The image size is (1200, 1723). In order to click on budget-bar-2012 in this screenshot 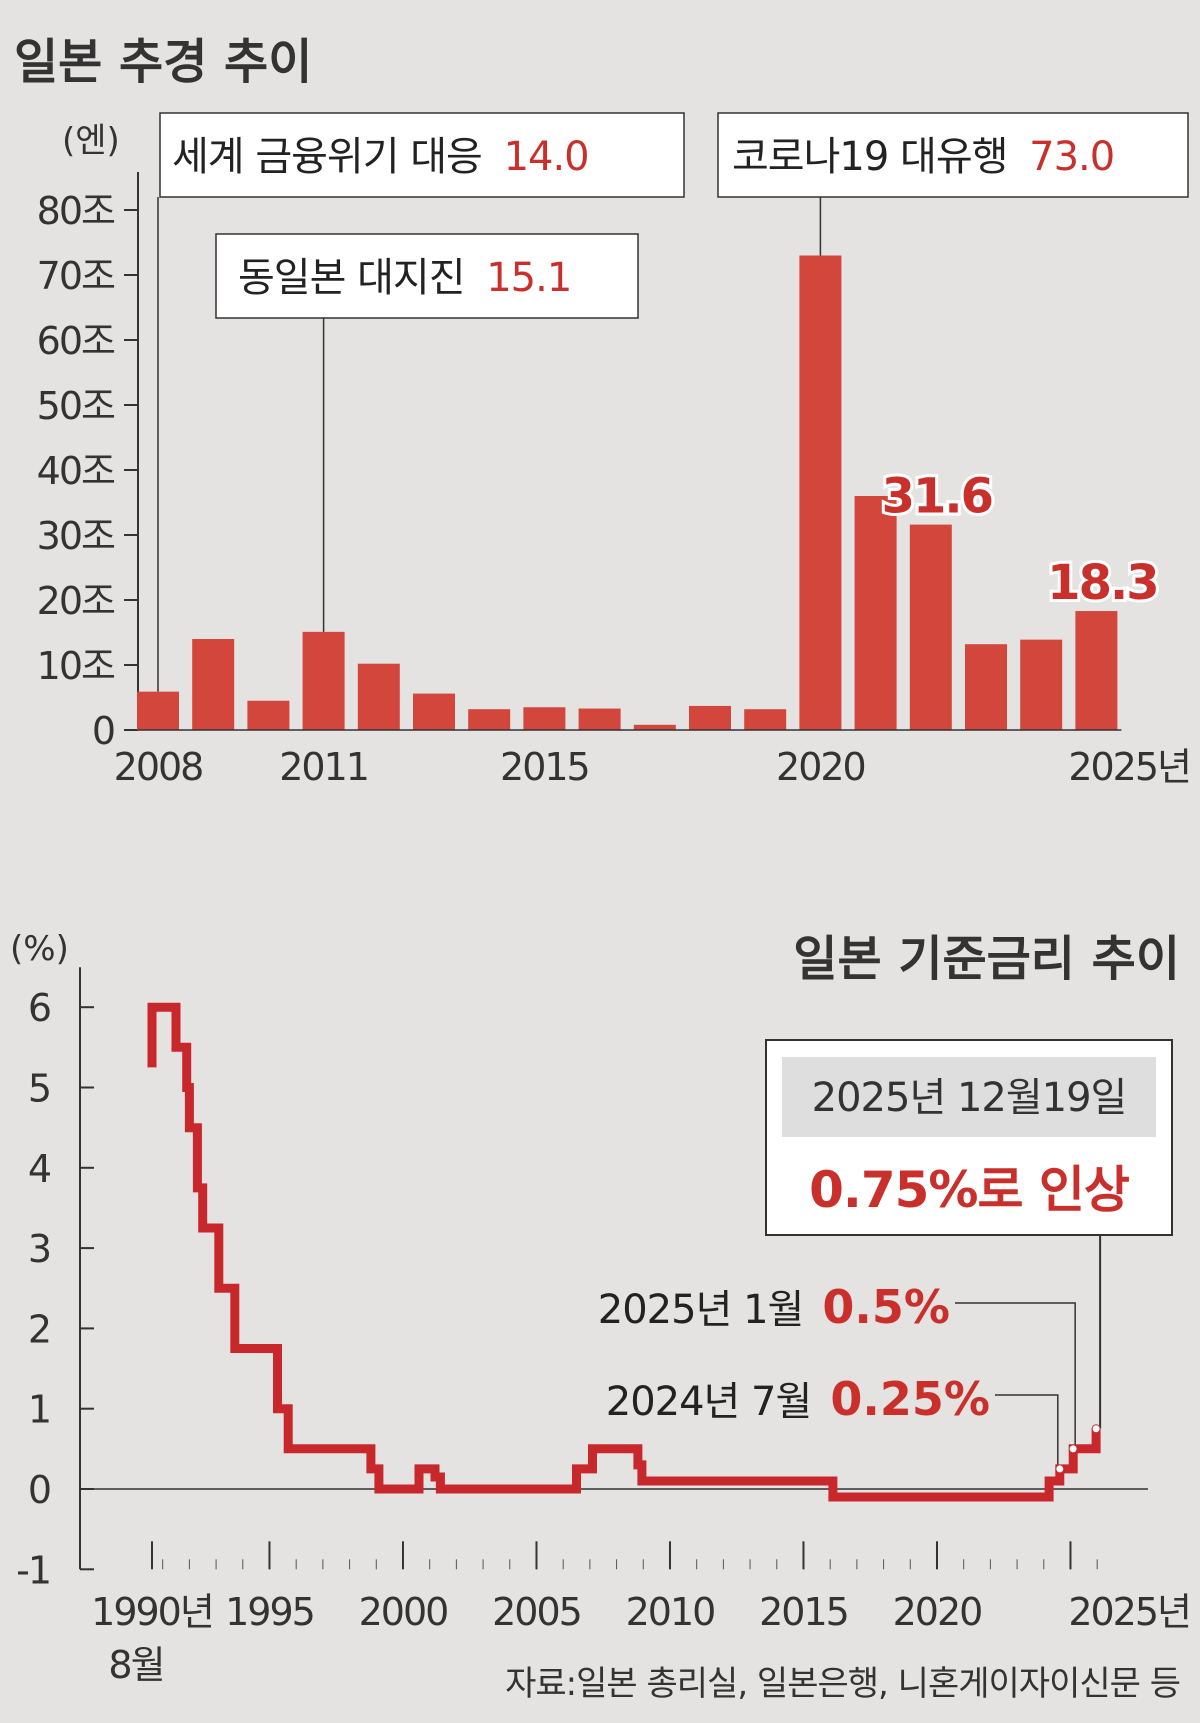, I will do `click(378, 696)`.